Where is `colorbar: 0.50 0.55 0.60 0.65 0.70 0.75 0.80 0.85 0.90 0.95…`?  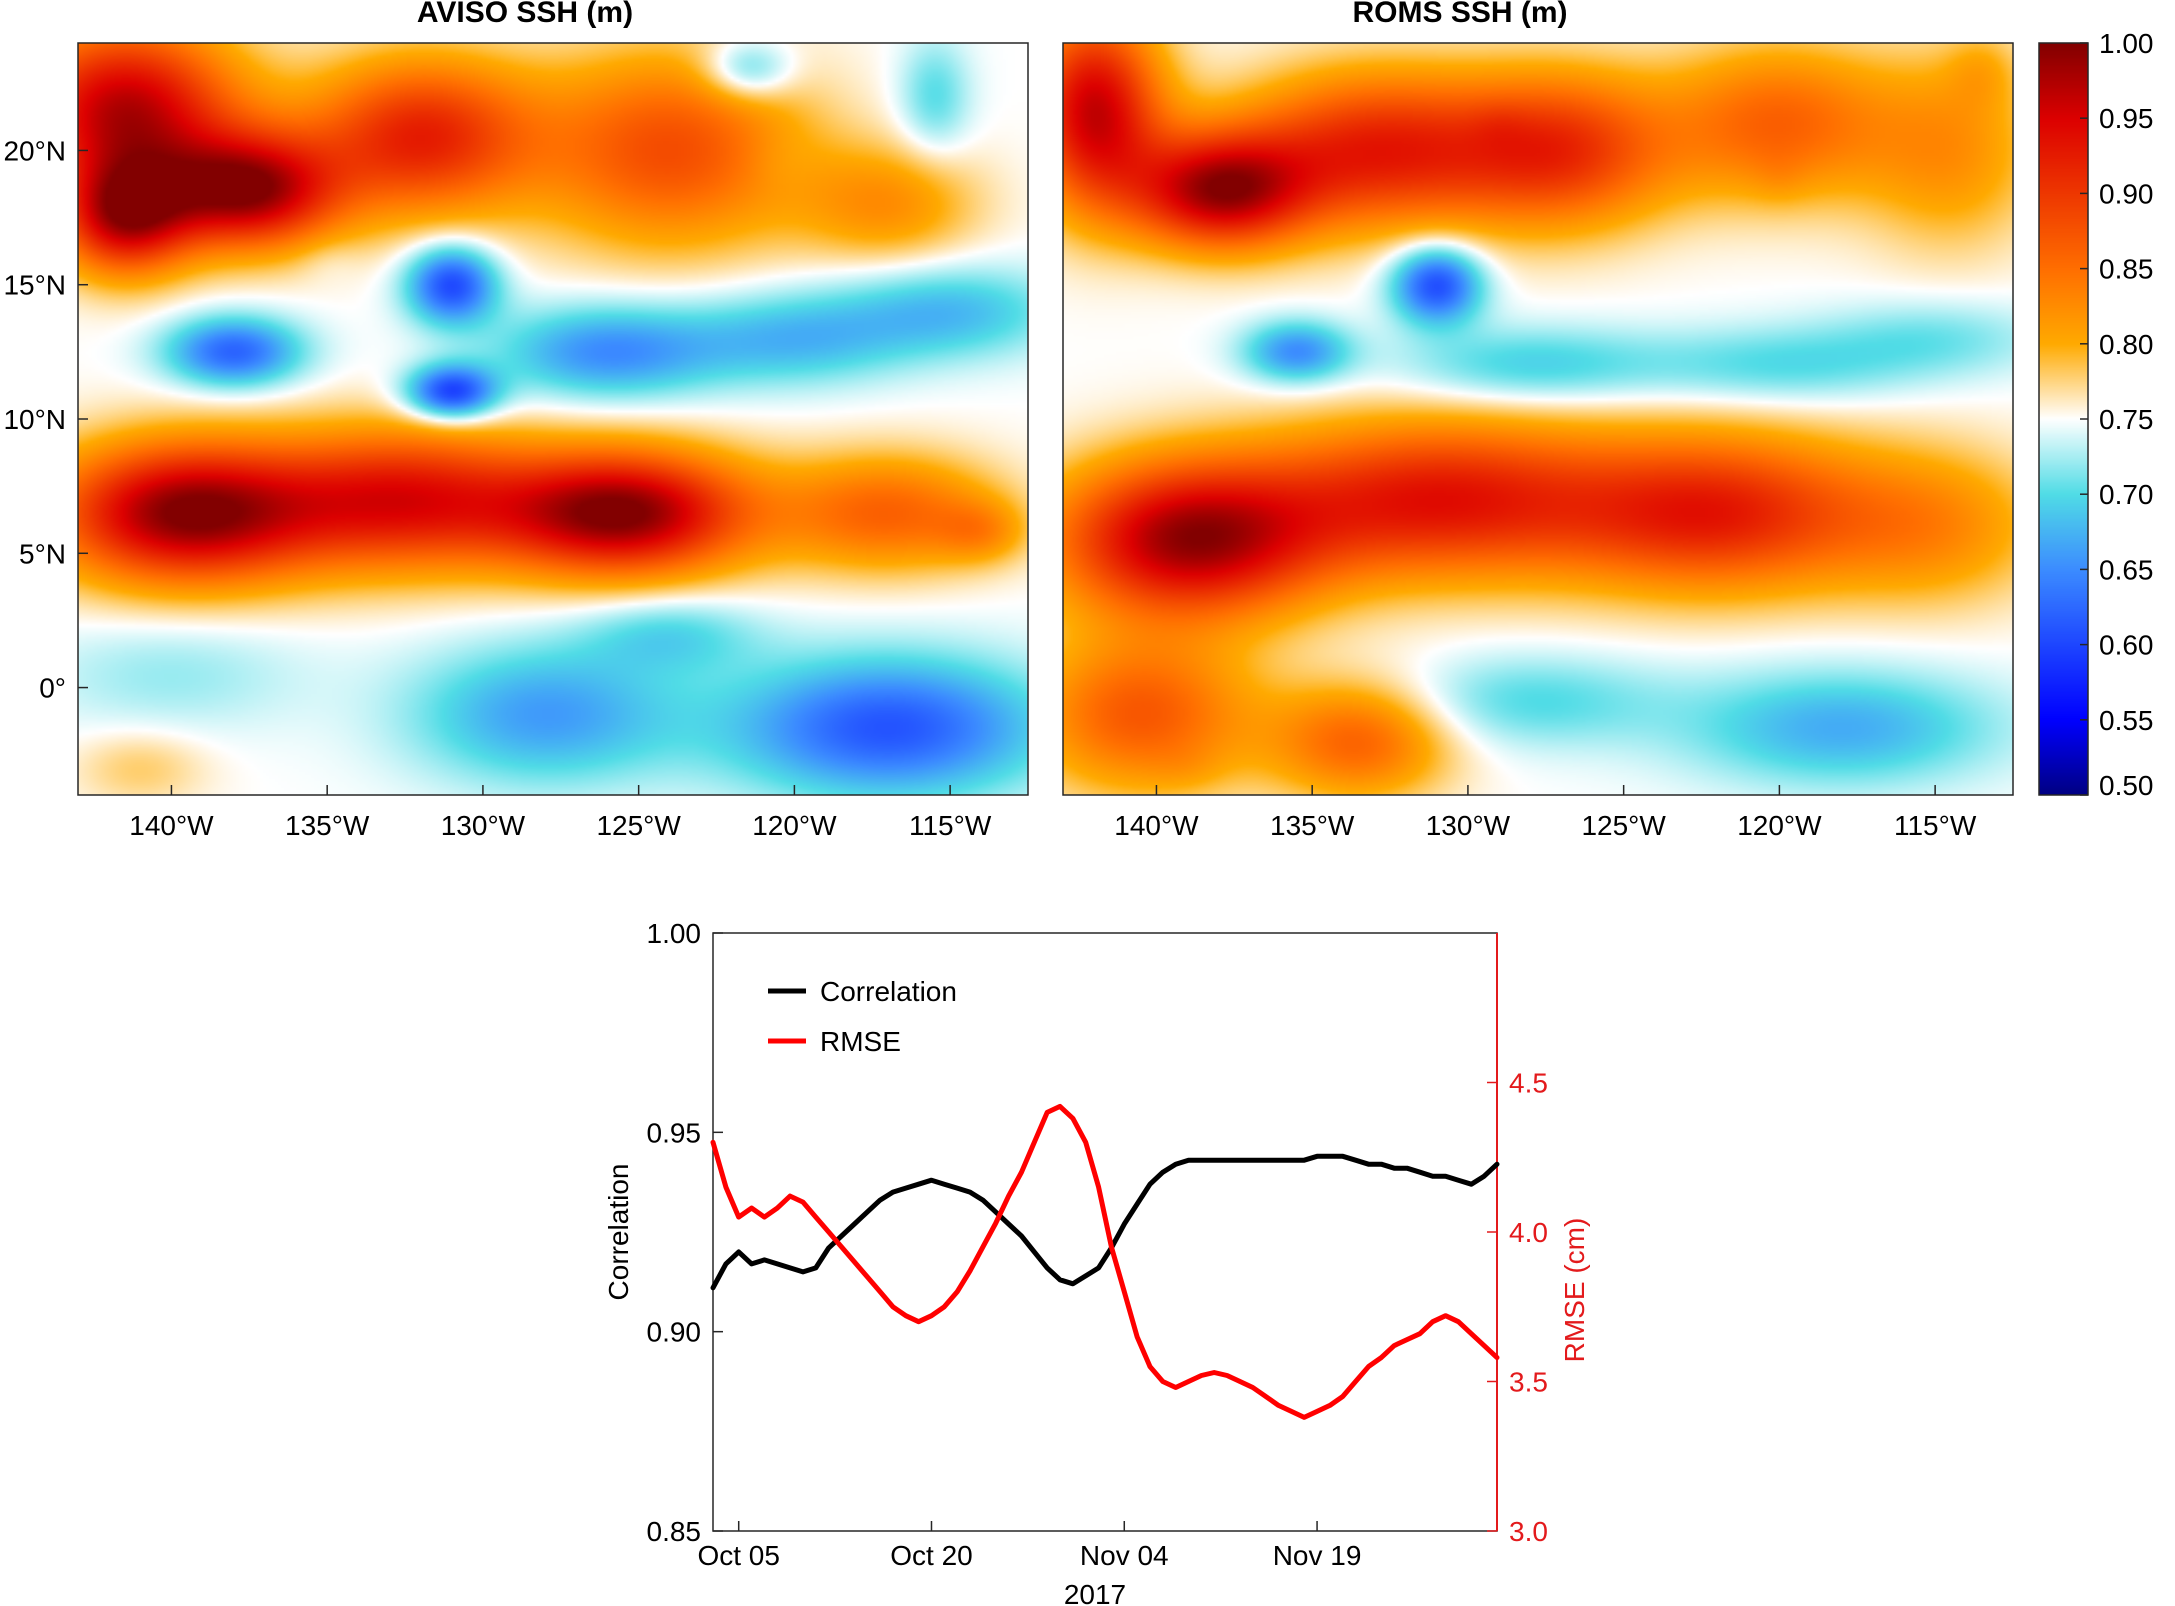 colorbar: 0.50 0.55 0.60 0.65 0.70 0.75 0.80 0.85 0.90 0.95… is located at coordinates (2096, 414).